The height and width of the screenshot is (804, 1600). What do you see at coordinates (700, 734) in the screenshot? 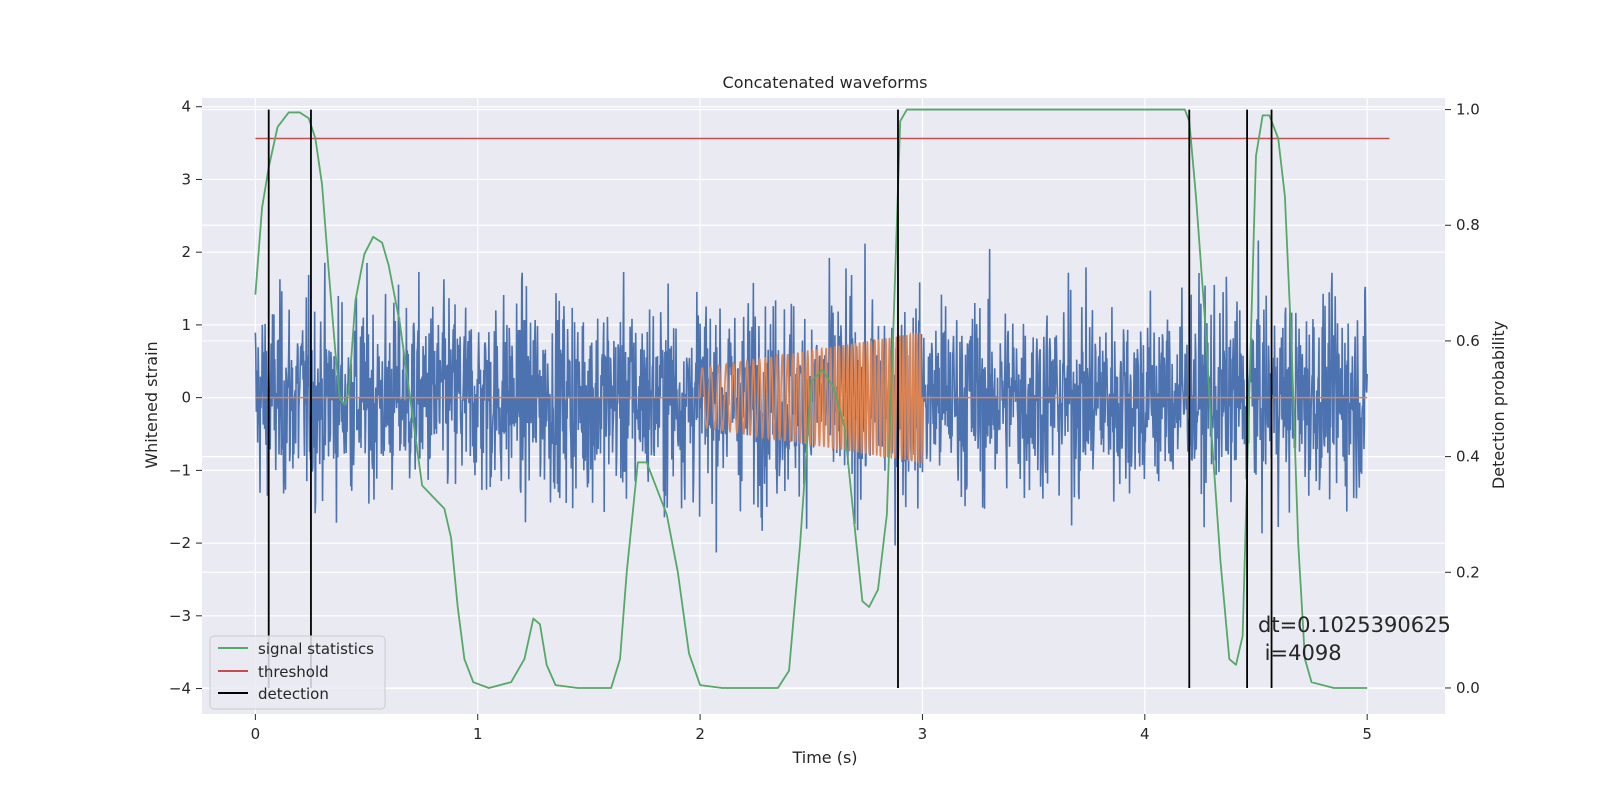
I see `x-tick-label: 2` at bounding box center [700, 734].